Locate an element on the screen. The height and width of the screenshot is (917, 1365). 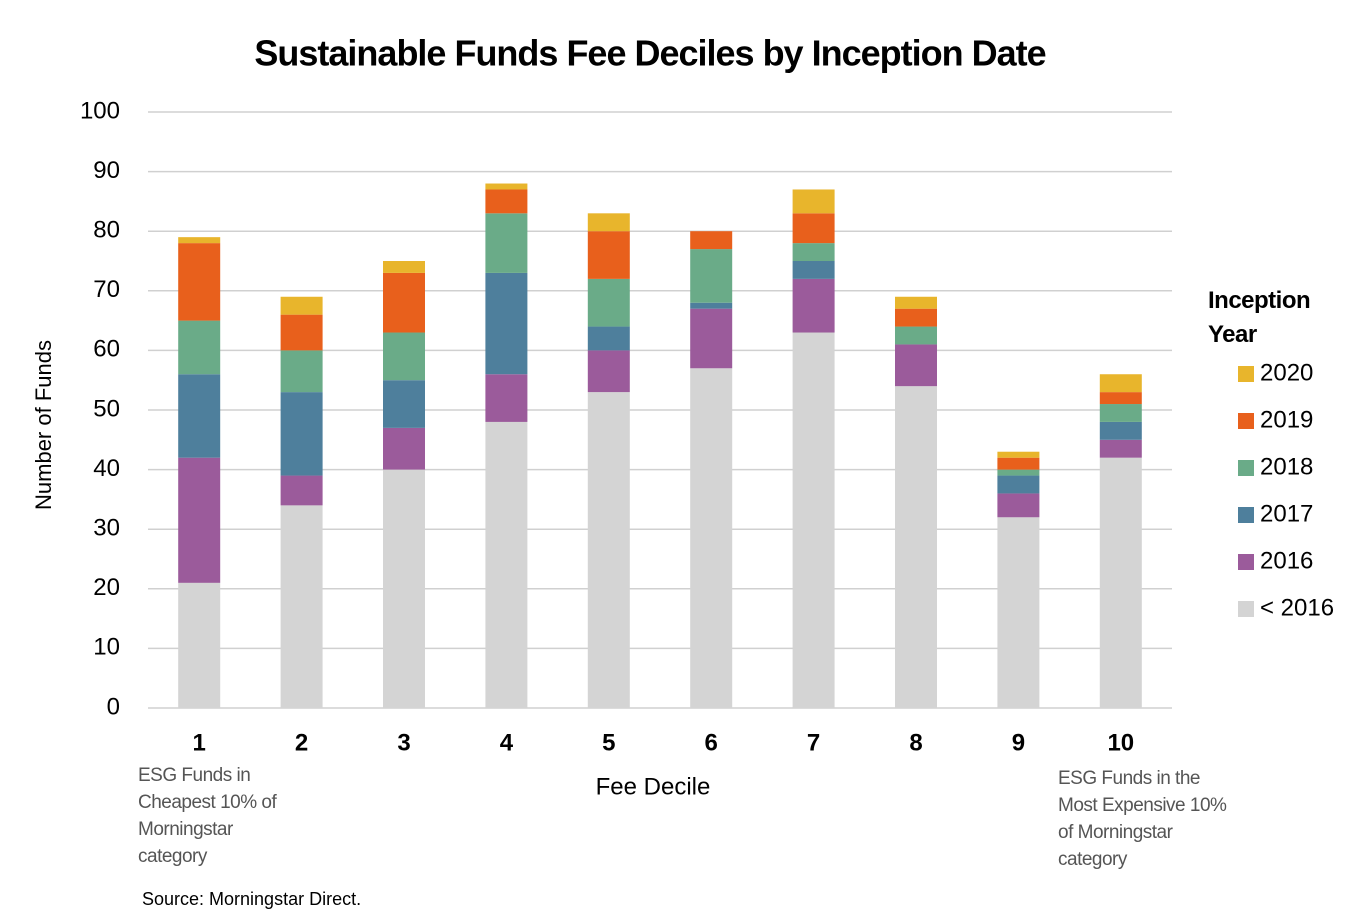
y-tick-label: 40 is located at coordinates (106, 468).